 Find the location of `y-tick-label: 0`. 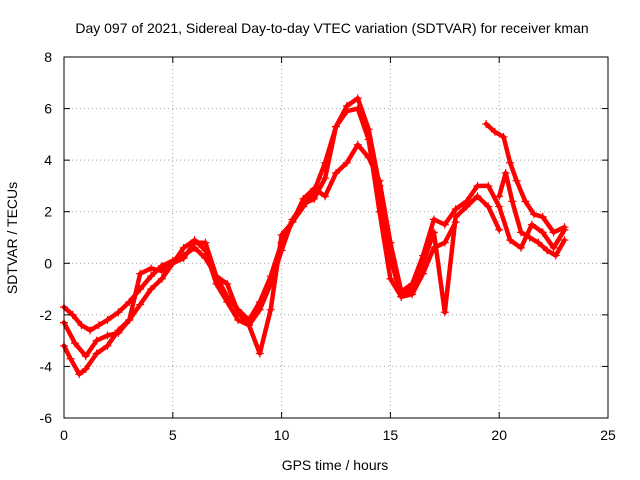

y-tick-label: 0 is located at coordinates (48, 263).